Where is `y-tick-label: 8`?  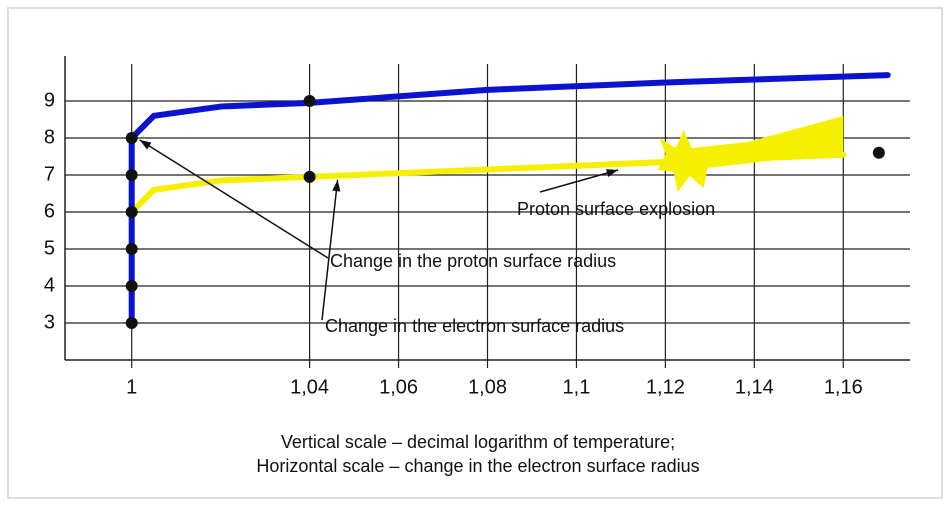
y-tick-label: 8 is located at coordinates (49, 137).